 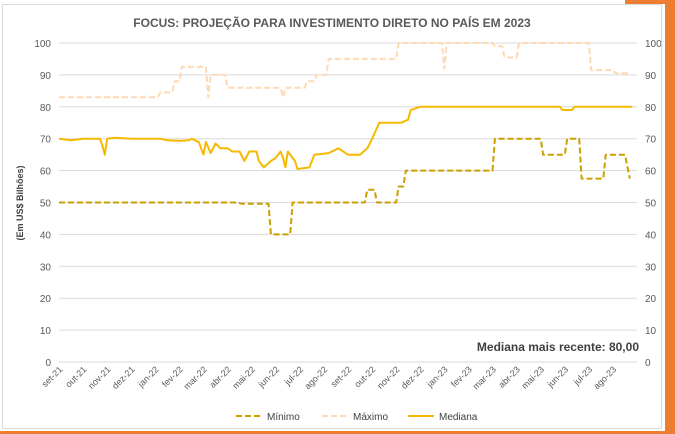 I want to click on x-tick-label: ago-23, so click(x=604, y=377).